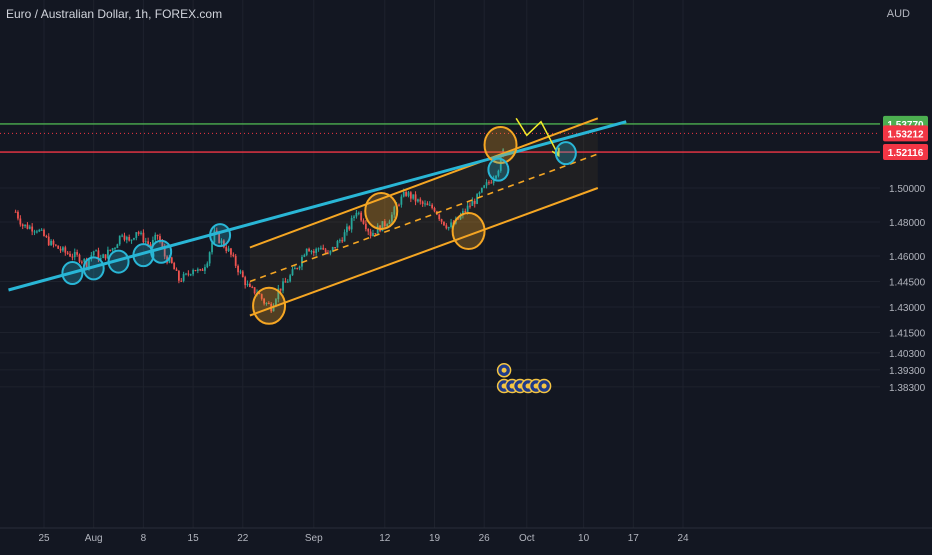 The image size is (932, 555). What do you see at coordinates (584, 538) in the screenshot?
I see `time-tick-label: 10` at bounding box center [584, 538].